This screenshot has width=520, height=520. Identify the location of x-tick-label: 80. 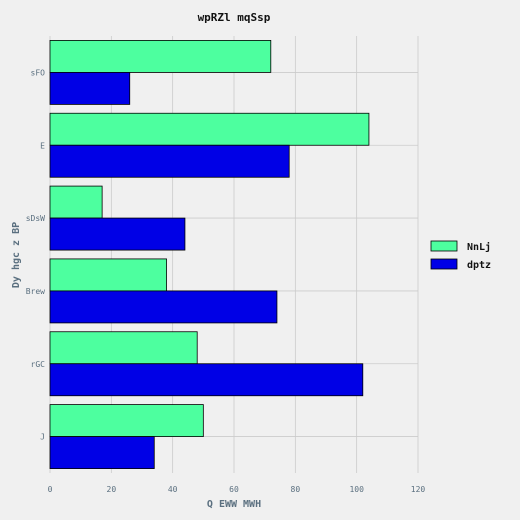
(296, 489).